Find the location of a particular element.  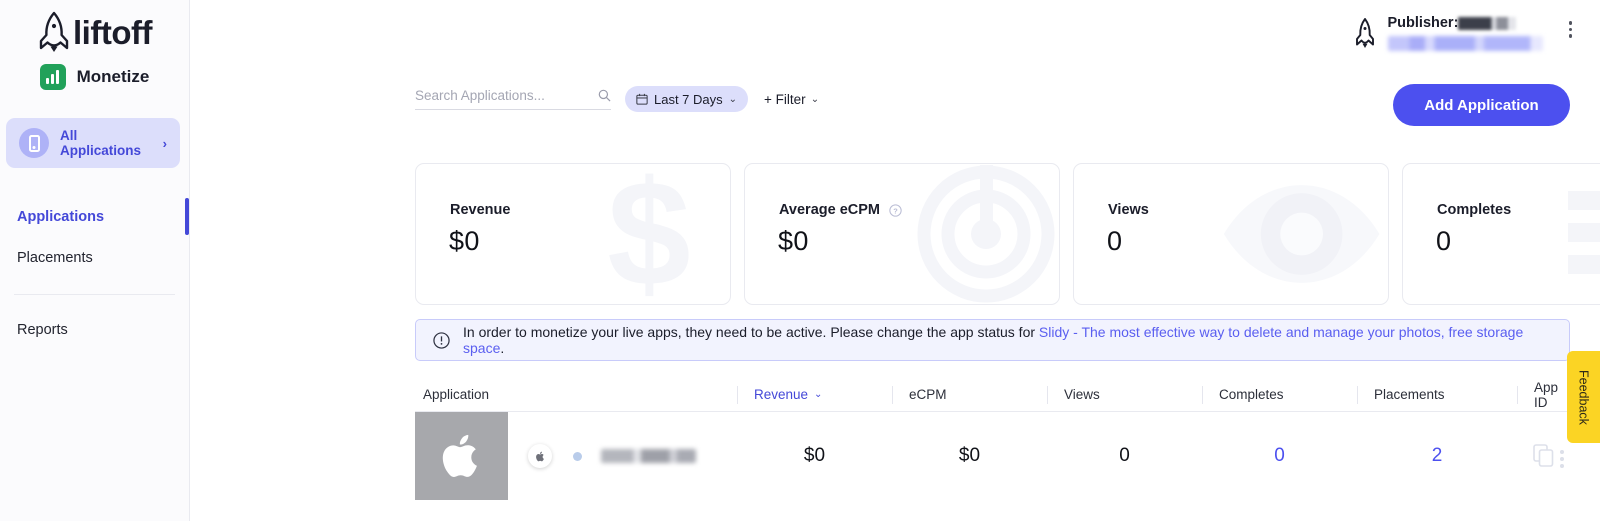

bar-chart-icon is located at coordinates (52, 77).